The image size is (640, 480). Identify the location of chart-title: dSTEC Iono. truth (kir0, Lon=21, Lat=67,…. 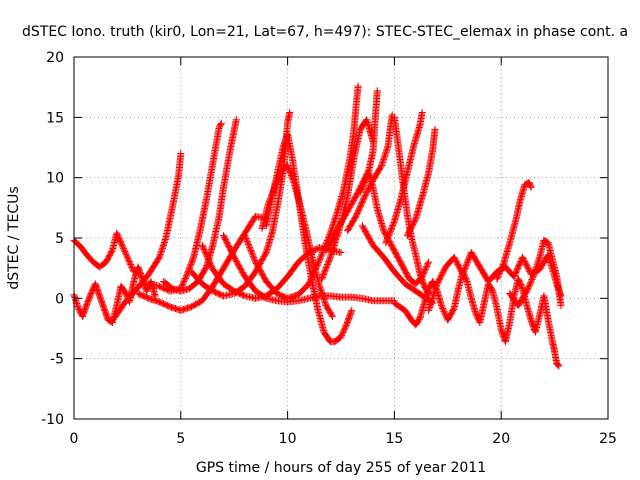
(325, 32).